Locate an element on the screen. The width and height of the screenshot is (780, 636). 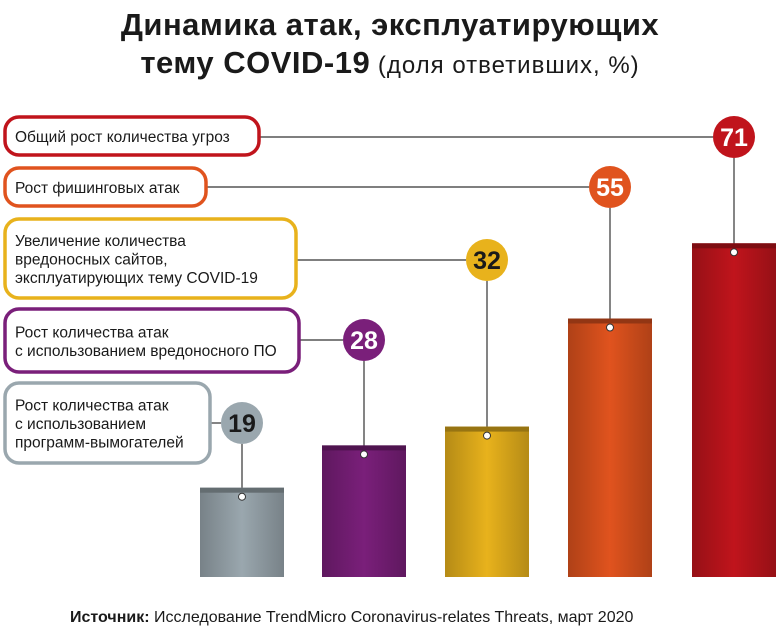
title-subtitle: (доля ответивших, %) is located at coordinates (505, 65).